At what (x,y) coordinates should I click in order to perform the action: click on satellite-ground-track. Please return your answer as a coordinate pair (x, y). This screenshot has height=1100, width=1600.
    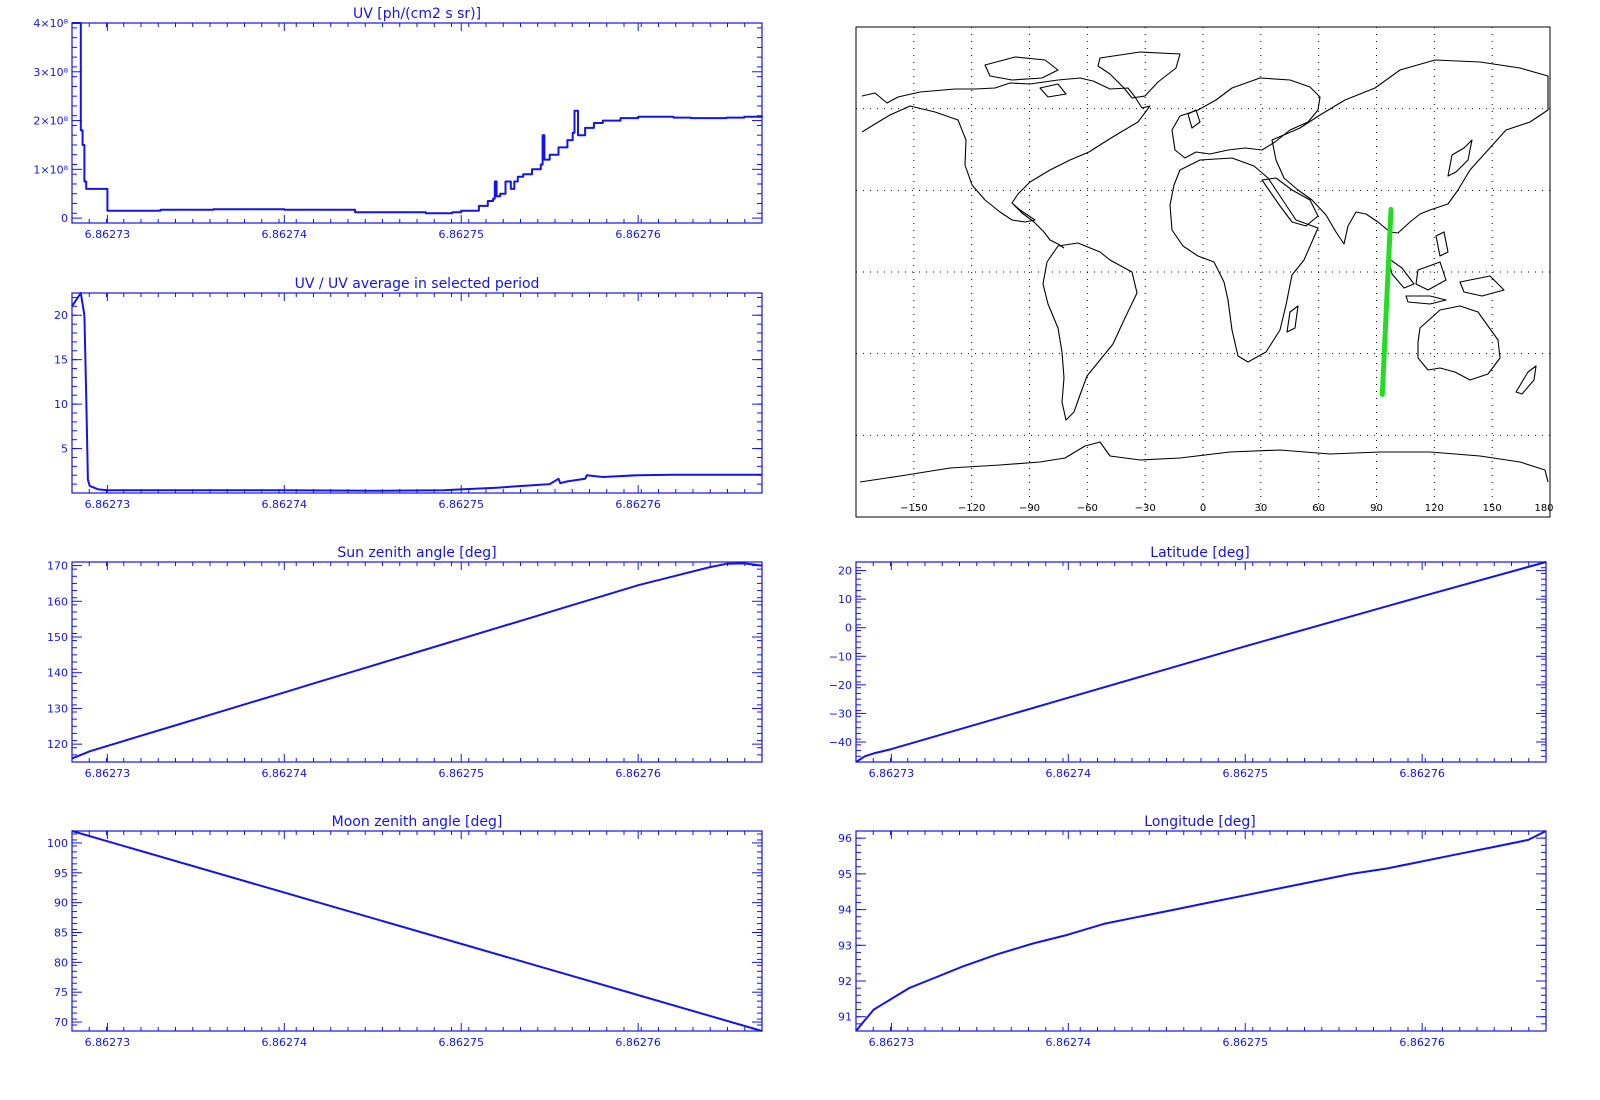
    Looking at the image, I should click on (1386, 301).